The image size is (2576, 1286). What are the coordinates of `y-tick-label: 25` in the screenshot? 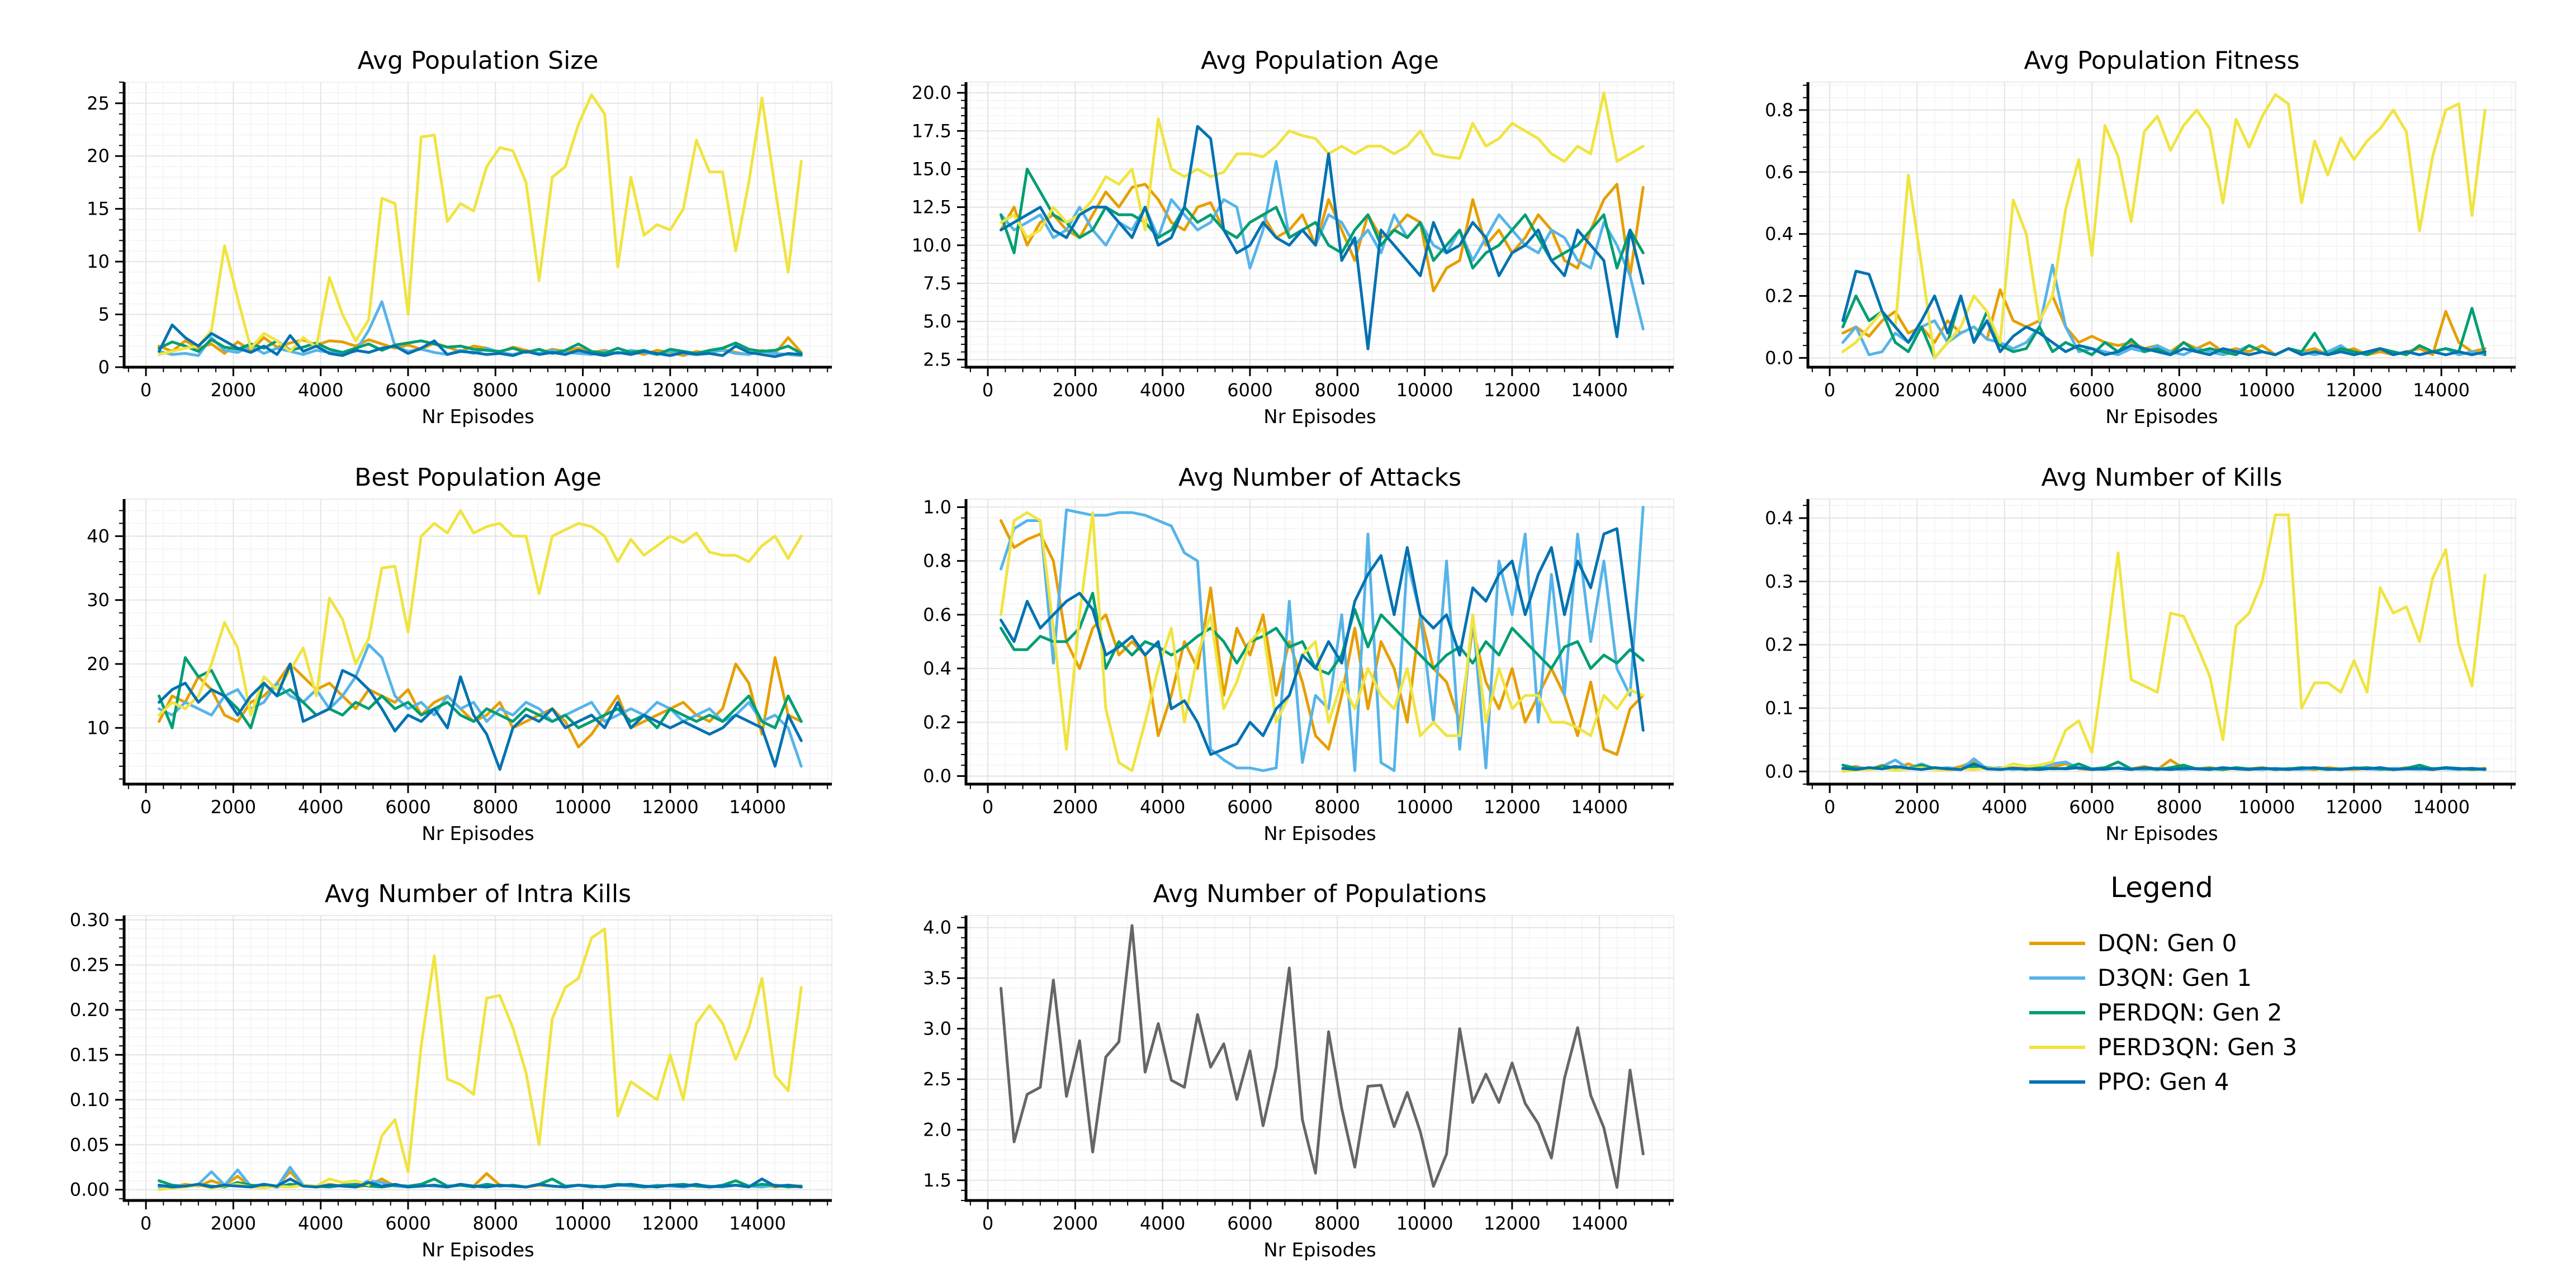 It's located at (98, 103).